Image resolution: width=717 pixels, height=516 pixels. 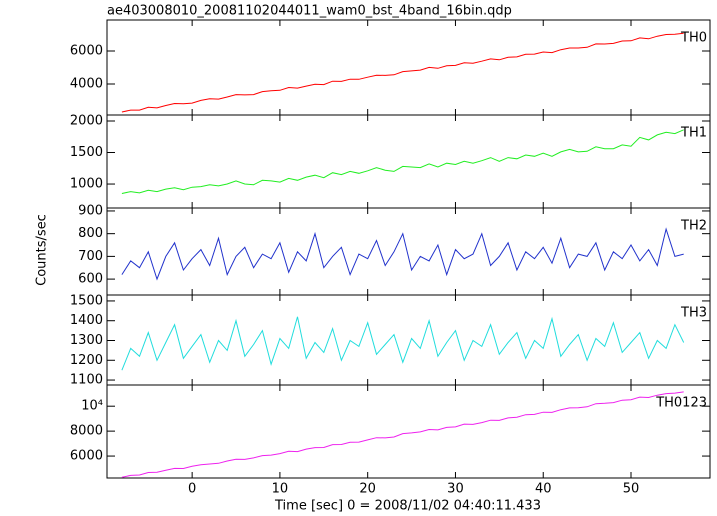 I want to click on y-tick-label: 600, so click(x=90, y=279).